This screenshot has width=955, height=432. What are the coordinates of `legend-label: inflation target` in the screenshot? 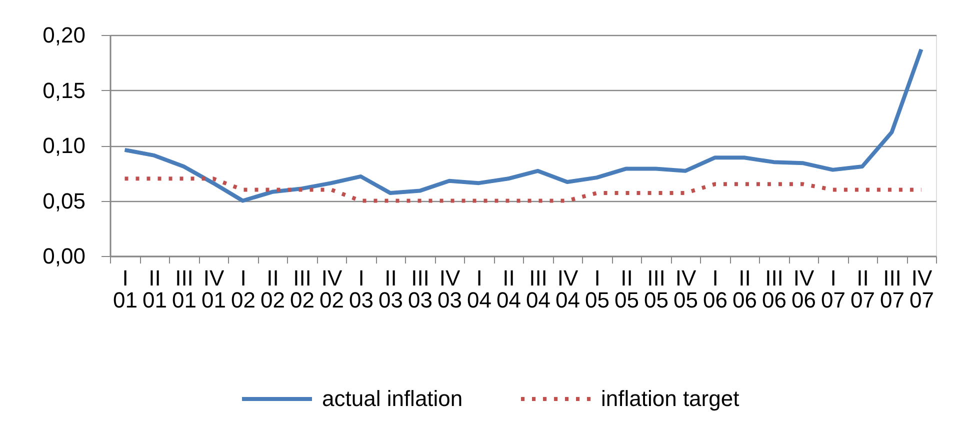 It's located at (670, 398).